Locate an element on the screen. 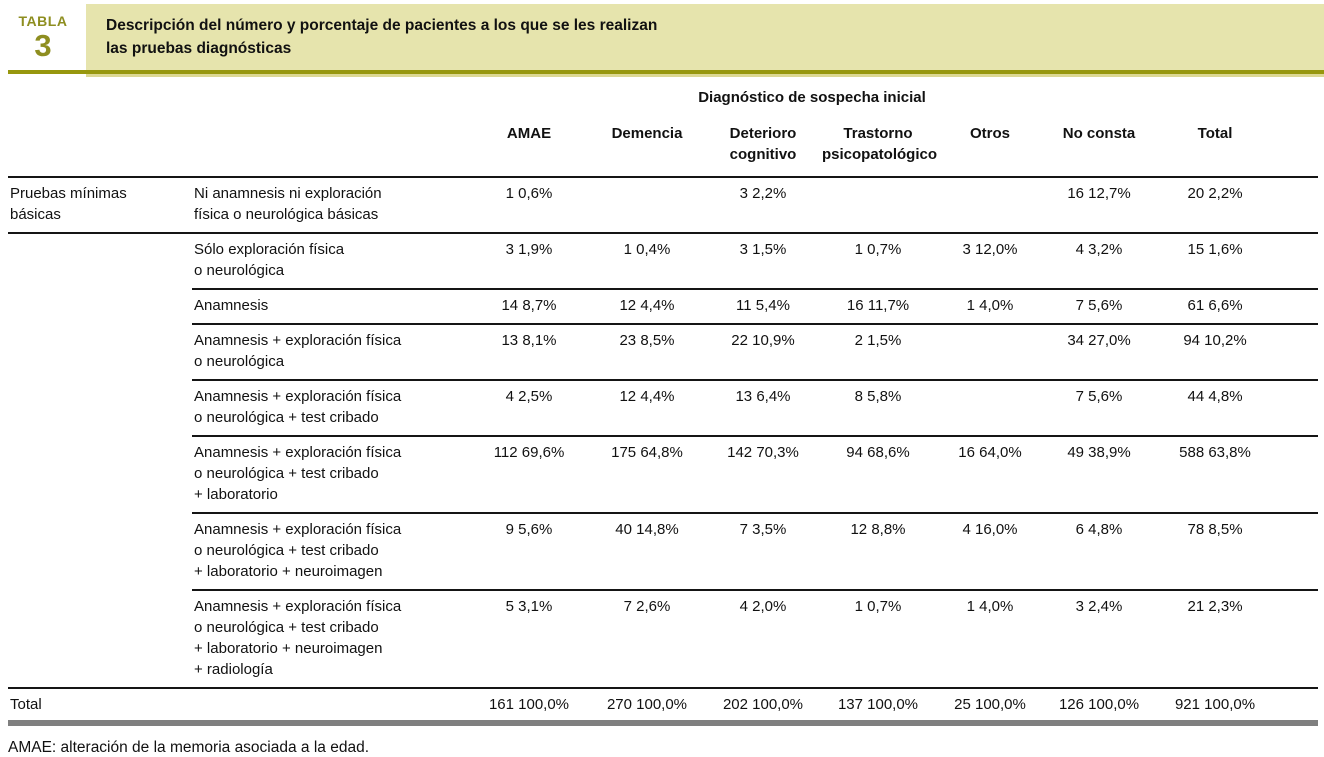 The width and height of the screenshot is (1324, 757). table-number-badge: TABLA 3 is located at coordinates (43, 37).